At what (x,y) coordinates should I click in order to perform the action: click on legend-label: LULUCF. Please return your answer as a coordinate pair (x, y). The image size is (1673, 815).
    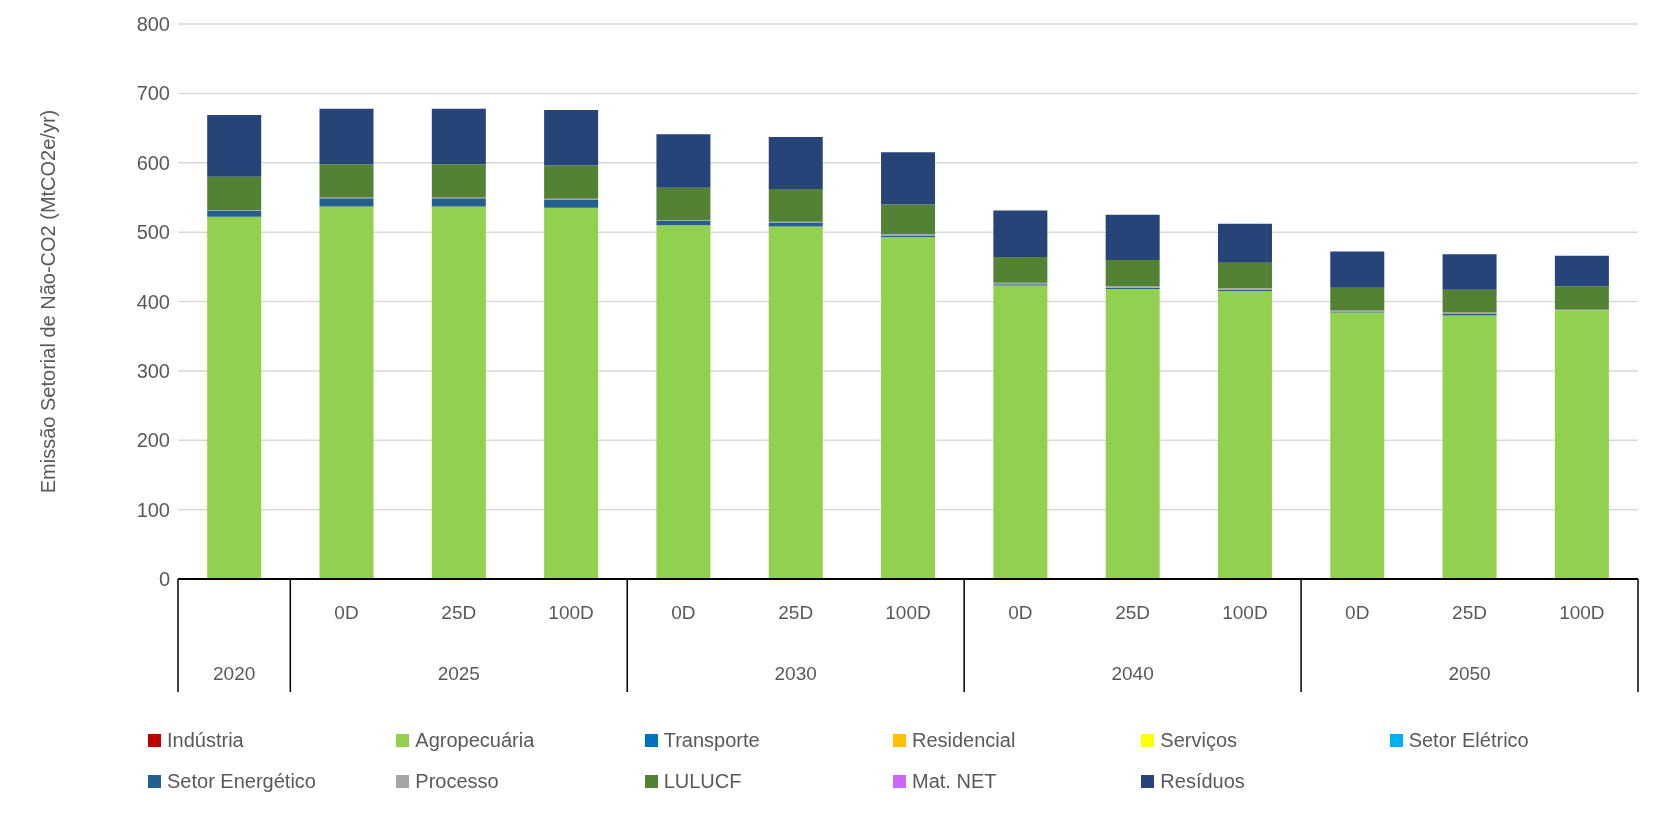
    Looking at the image, I should click on (702, 781).